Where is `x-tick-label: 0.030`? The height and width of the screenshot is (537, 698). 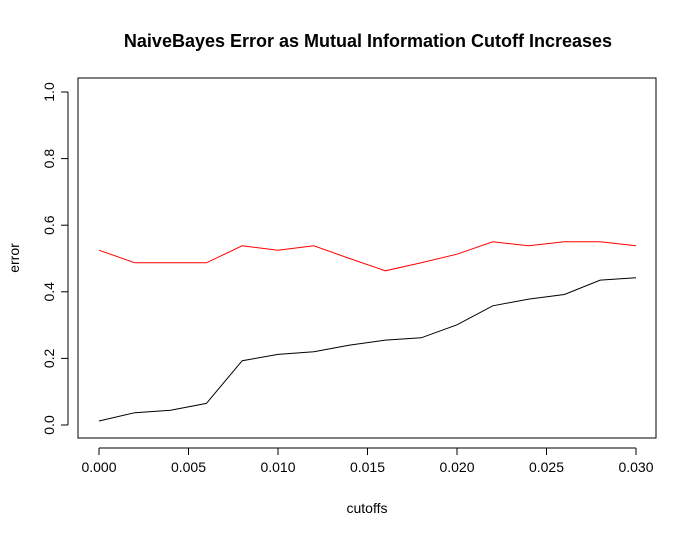
x-tick-label: 0.030 is located at coordinates (635, 467).